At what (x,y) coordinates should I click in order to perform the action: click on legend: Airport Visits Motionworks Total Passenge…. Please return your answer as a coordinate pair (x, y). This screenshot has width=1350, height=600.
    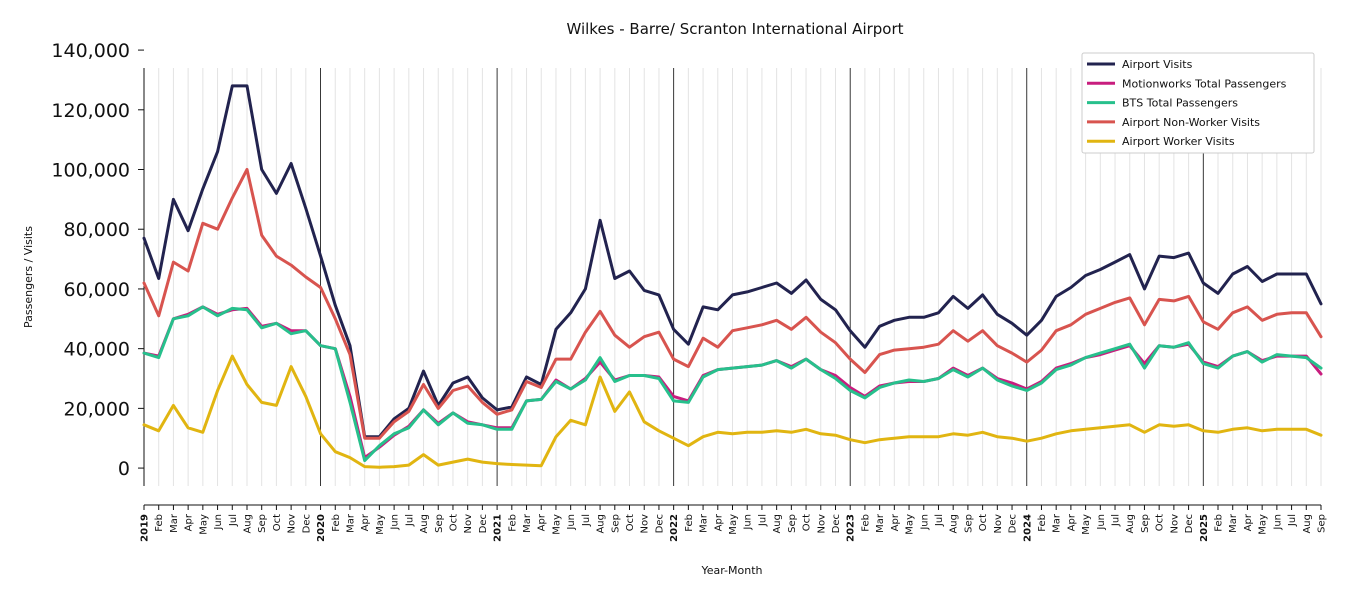
    Looking at the image, I should click on (1198, 103).